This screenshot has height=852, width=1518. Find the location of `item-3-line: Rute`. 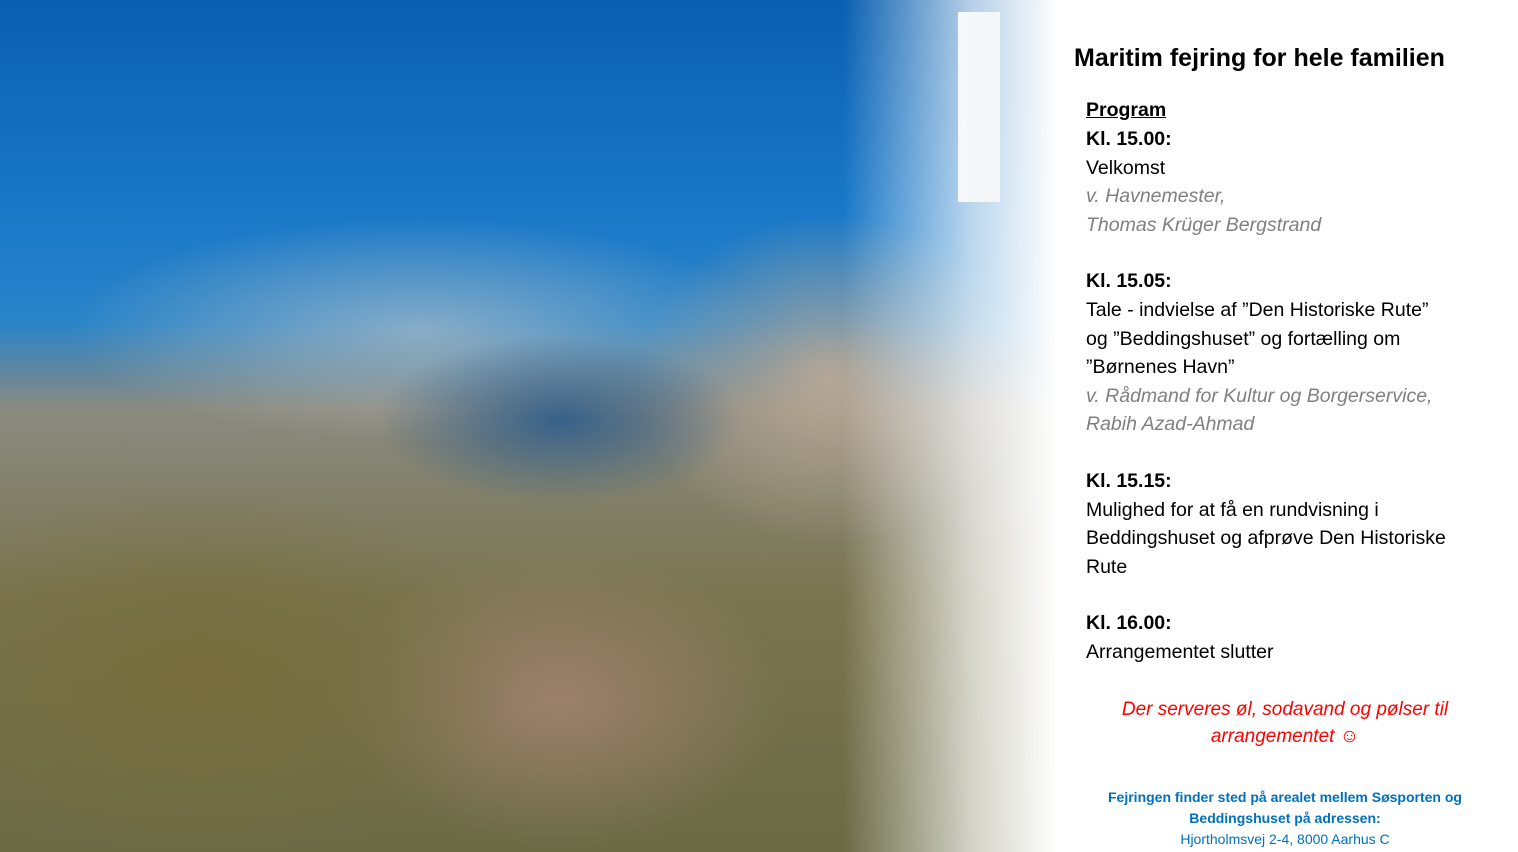

item-3-line: Rute is located at coordinates (1107, 567).